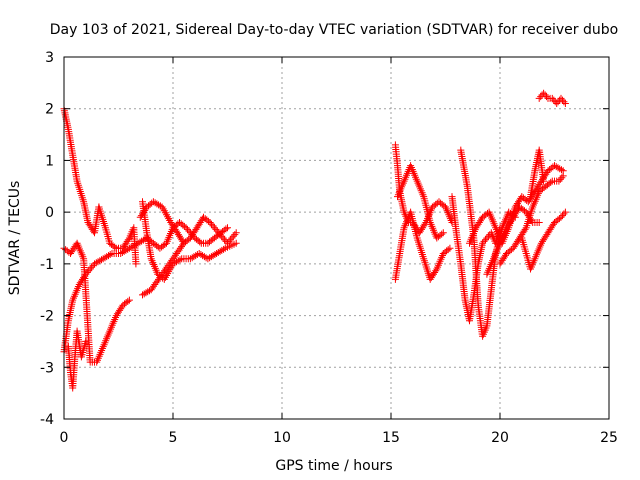  I want to click on y-tick-label: 2, so click(49, 110).